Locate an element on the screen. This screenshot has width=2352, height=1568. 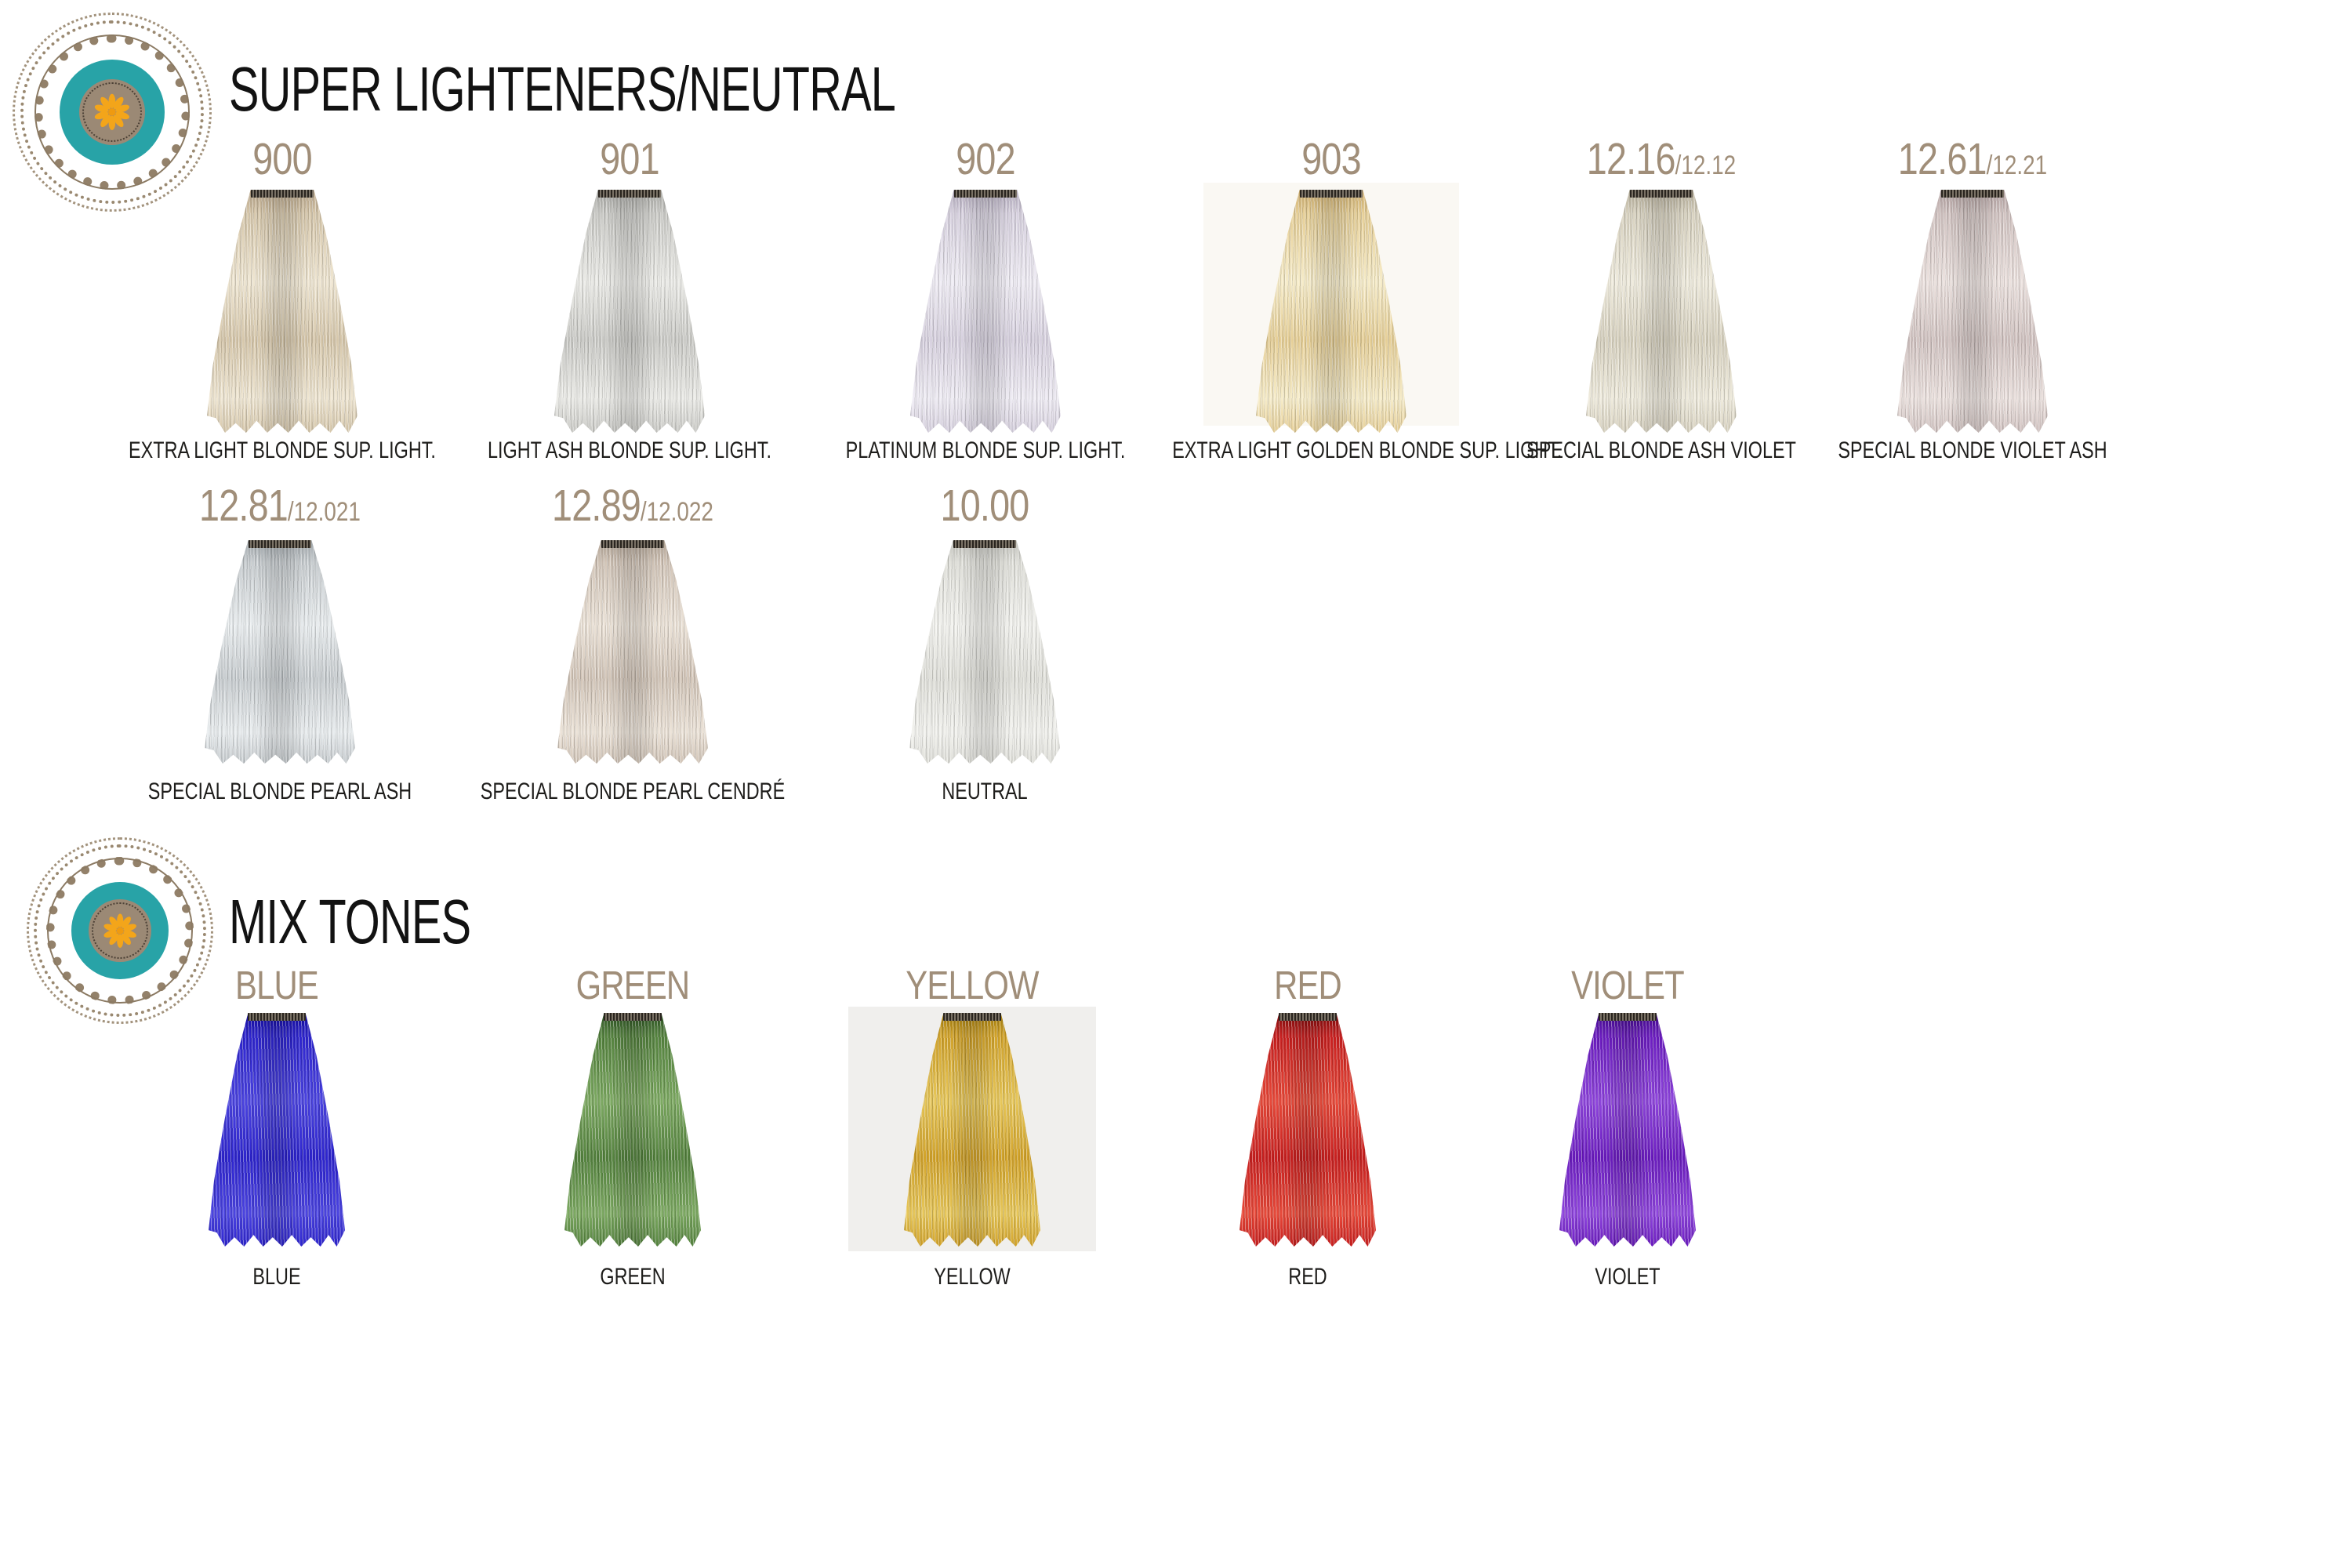
shade-number-label: VIOLET is located at coordinates (1628, 985).